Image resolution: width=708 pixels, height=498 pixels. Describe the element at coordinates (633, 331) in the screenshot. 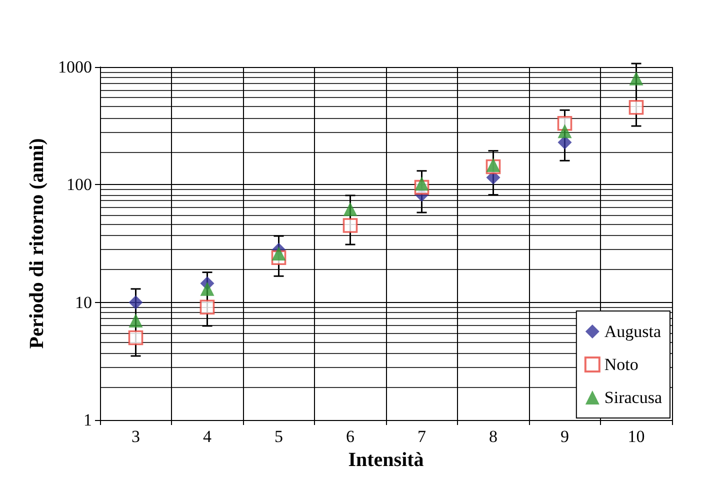

I see `legend-label: Augusta` at that location.